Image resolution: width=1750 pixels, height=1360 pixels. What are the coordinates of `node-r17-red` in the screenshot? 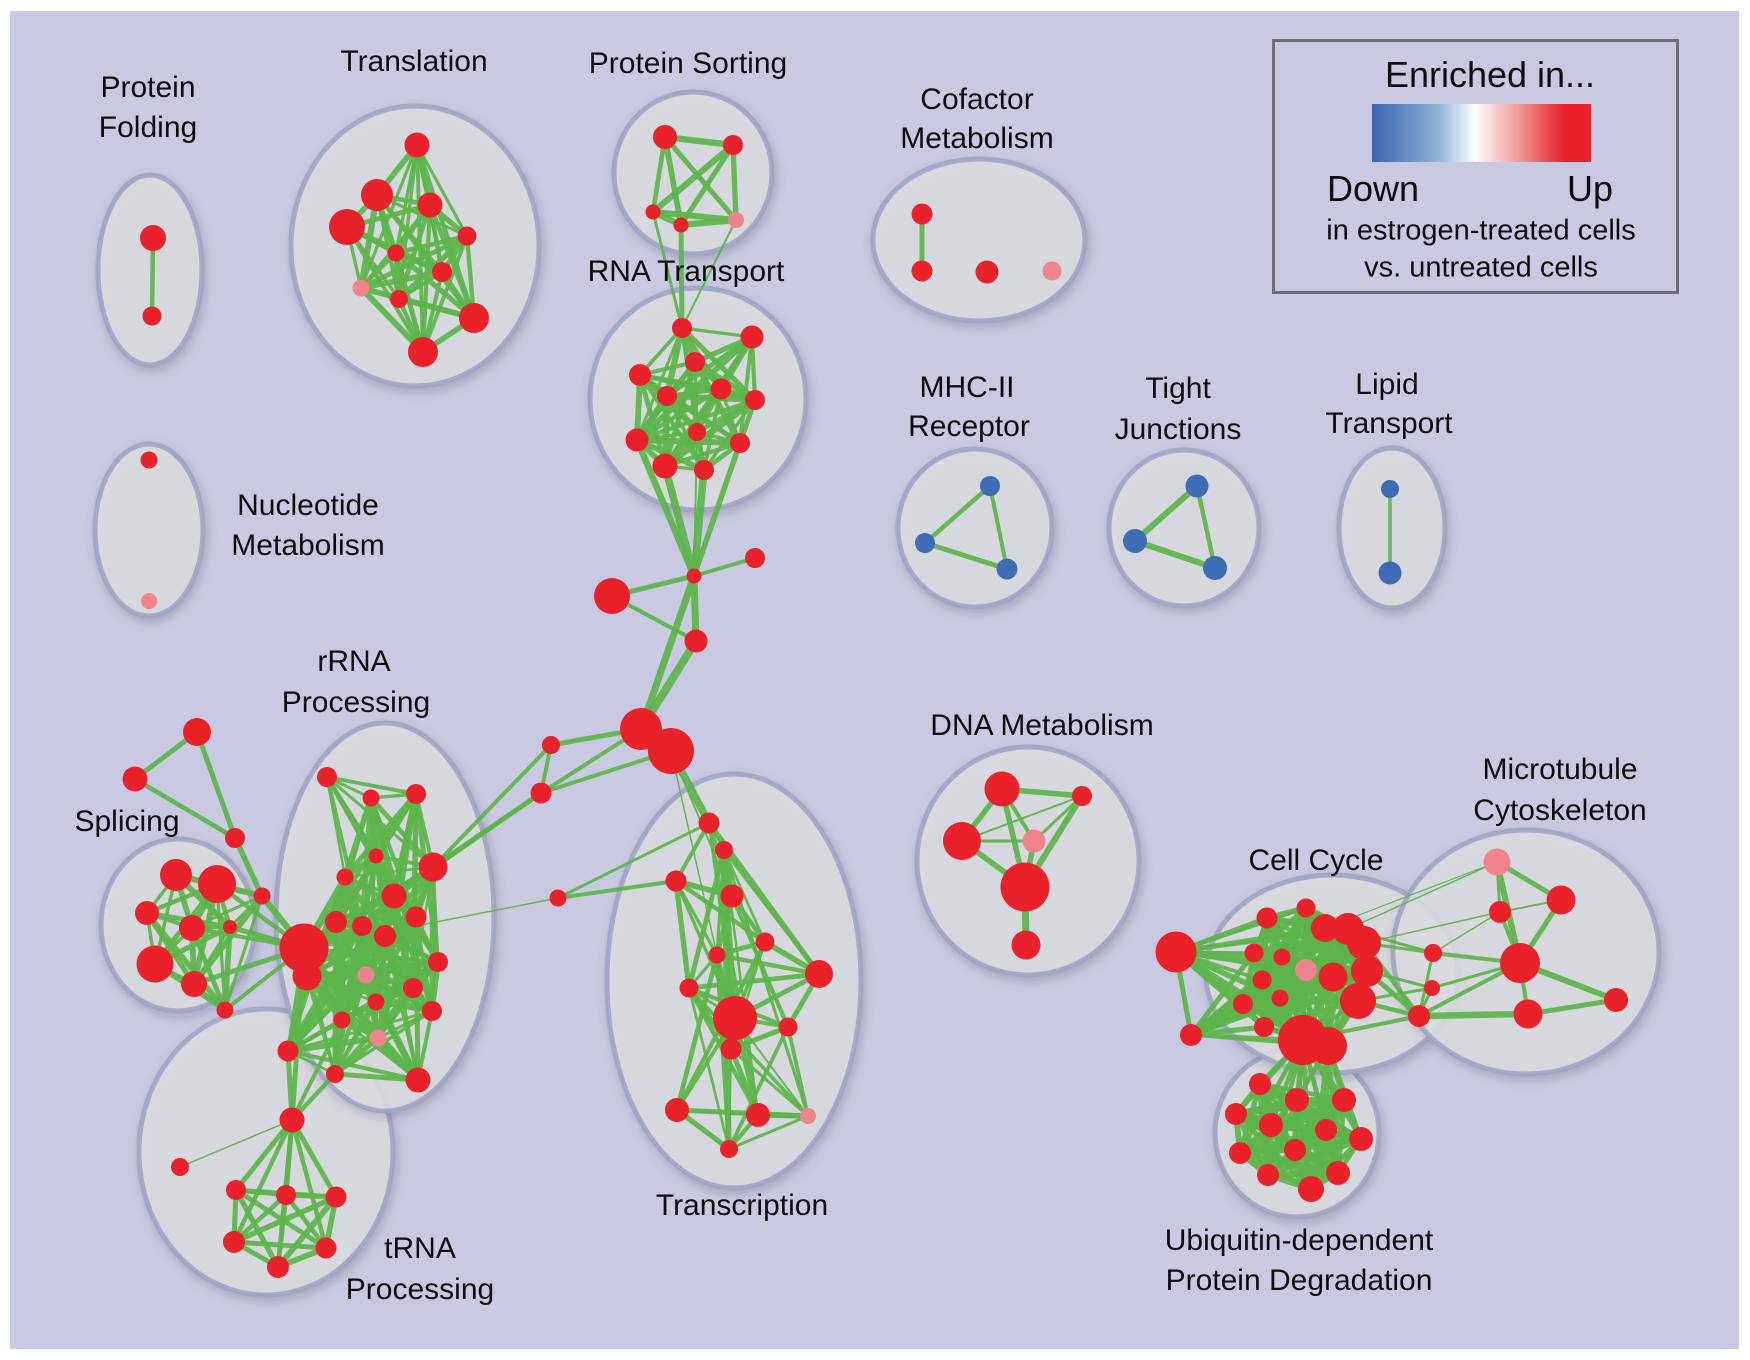 It's located at (342, 1020).